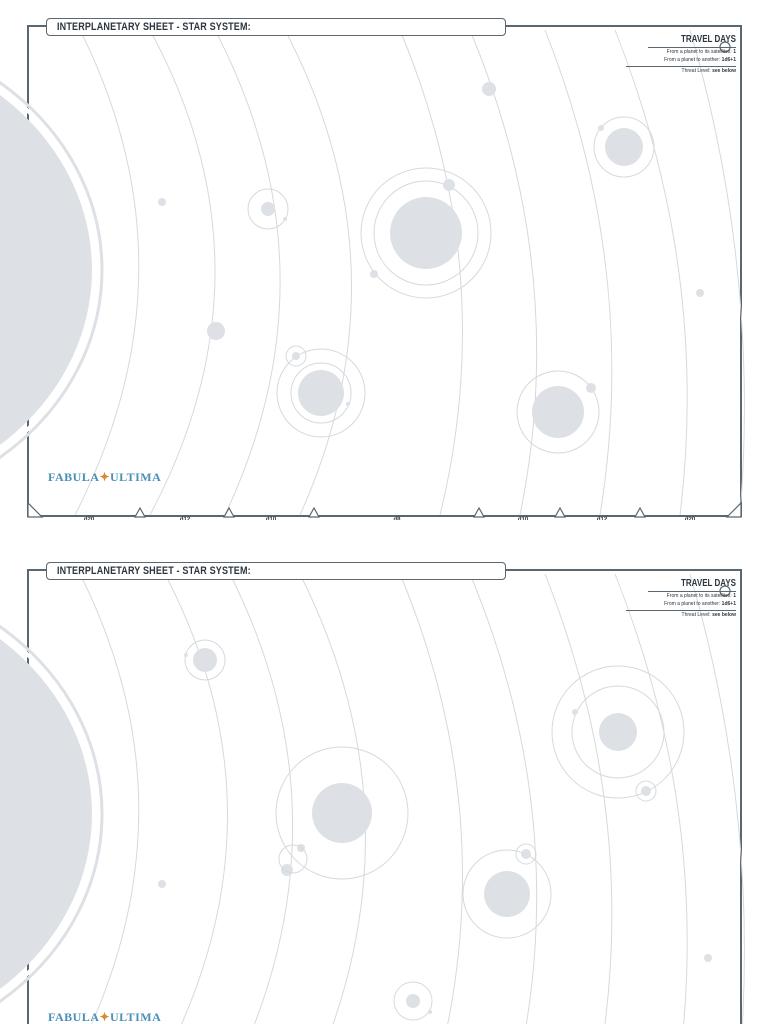 The height and width of the screenshot is (1024, 768). I want to click on zone-markers, so click(384, 509).